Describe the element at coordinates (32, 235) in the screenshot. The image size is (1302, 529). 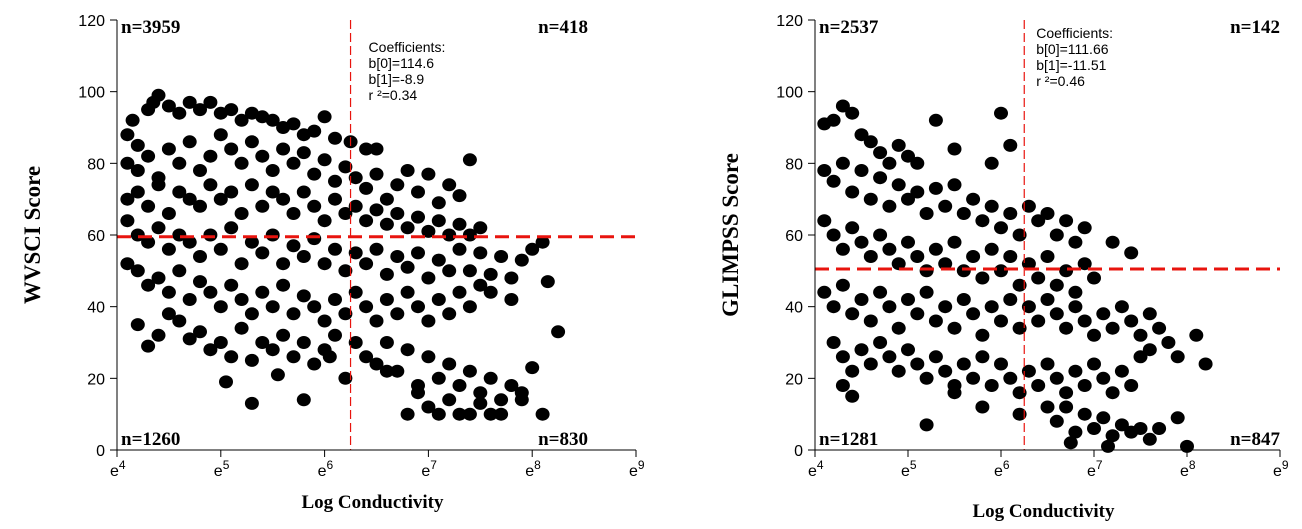
I see `y-axis-title: WVSCI Score` at that location.